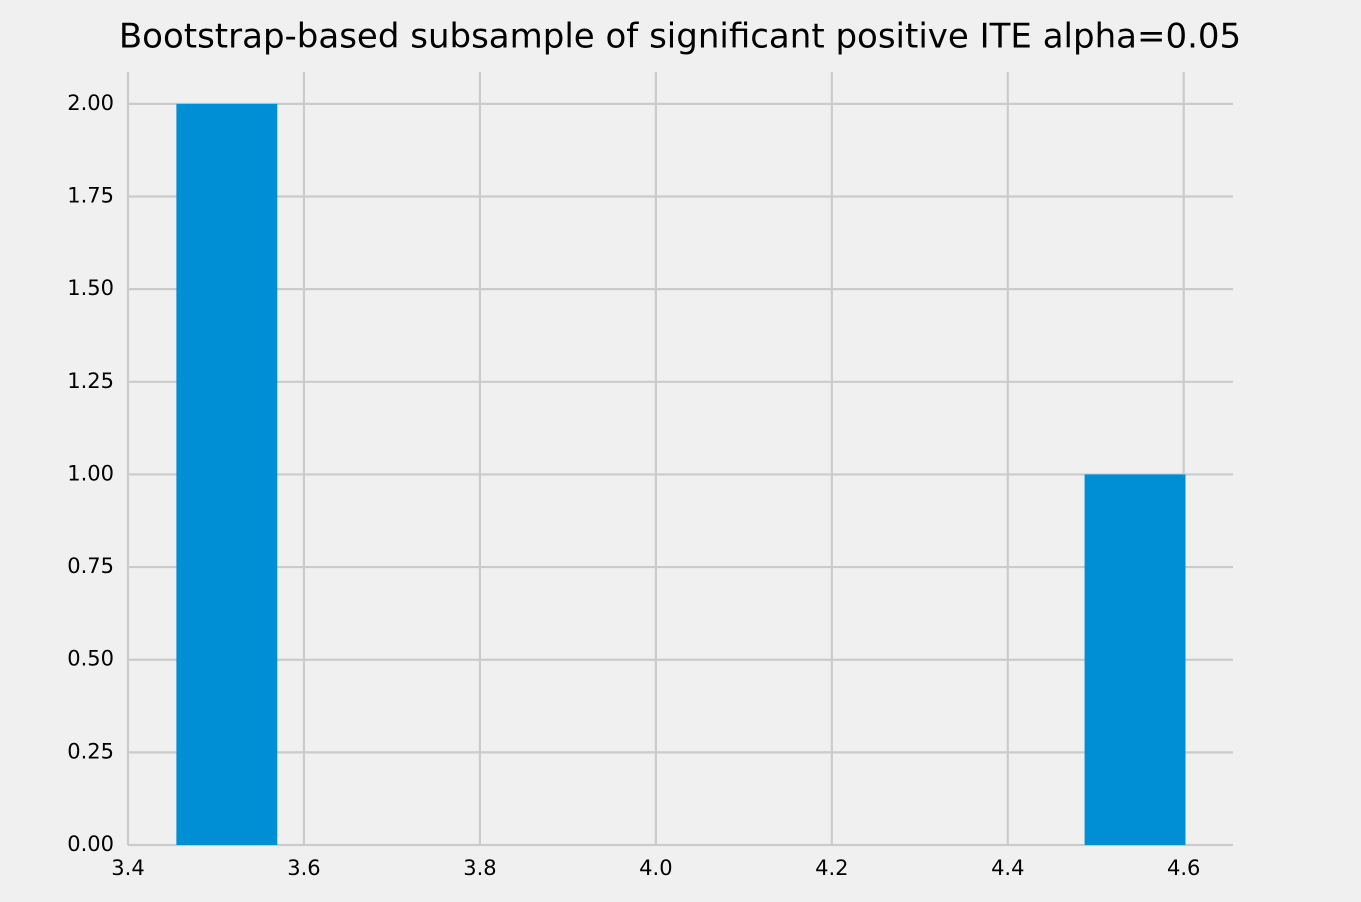 The image size is (1361, 902). I want to click on y-tick-label: 1.50, so click(90, 288).